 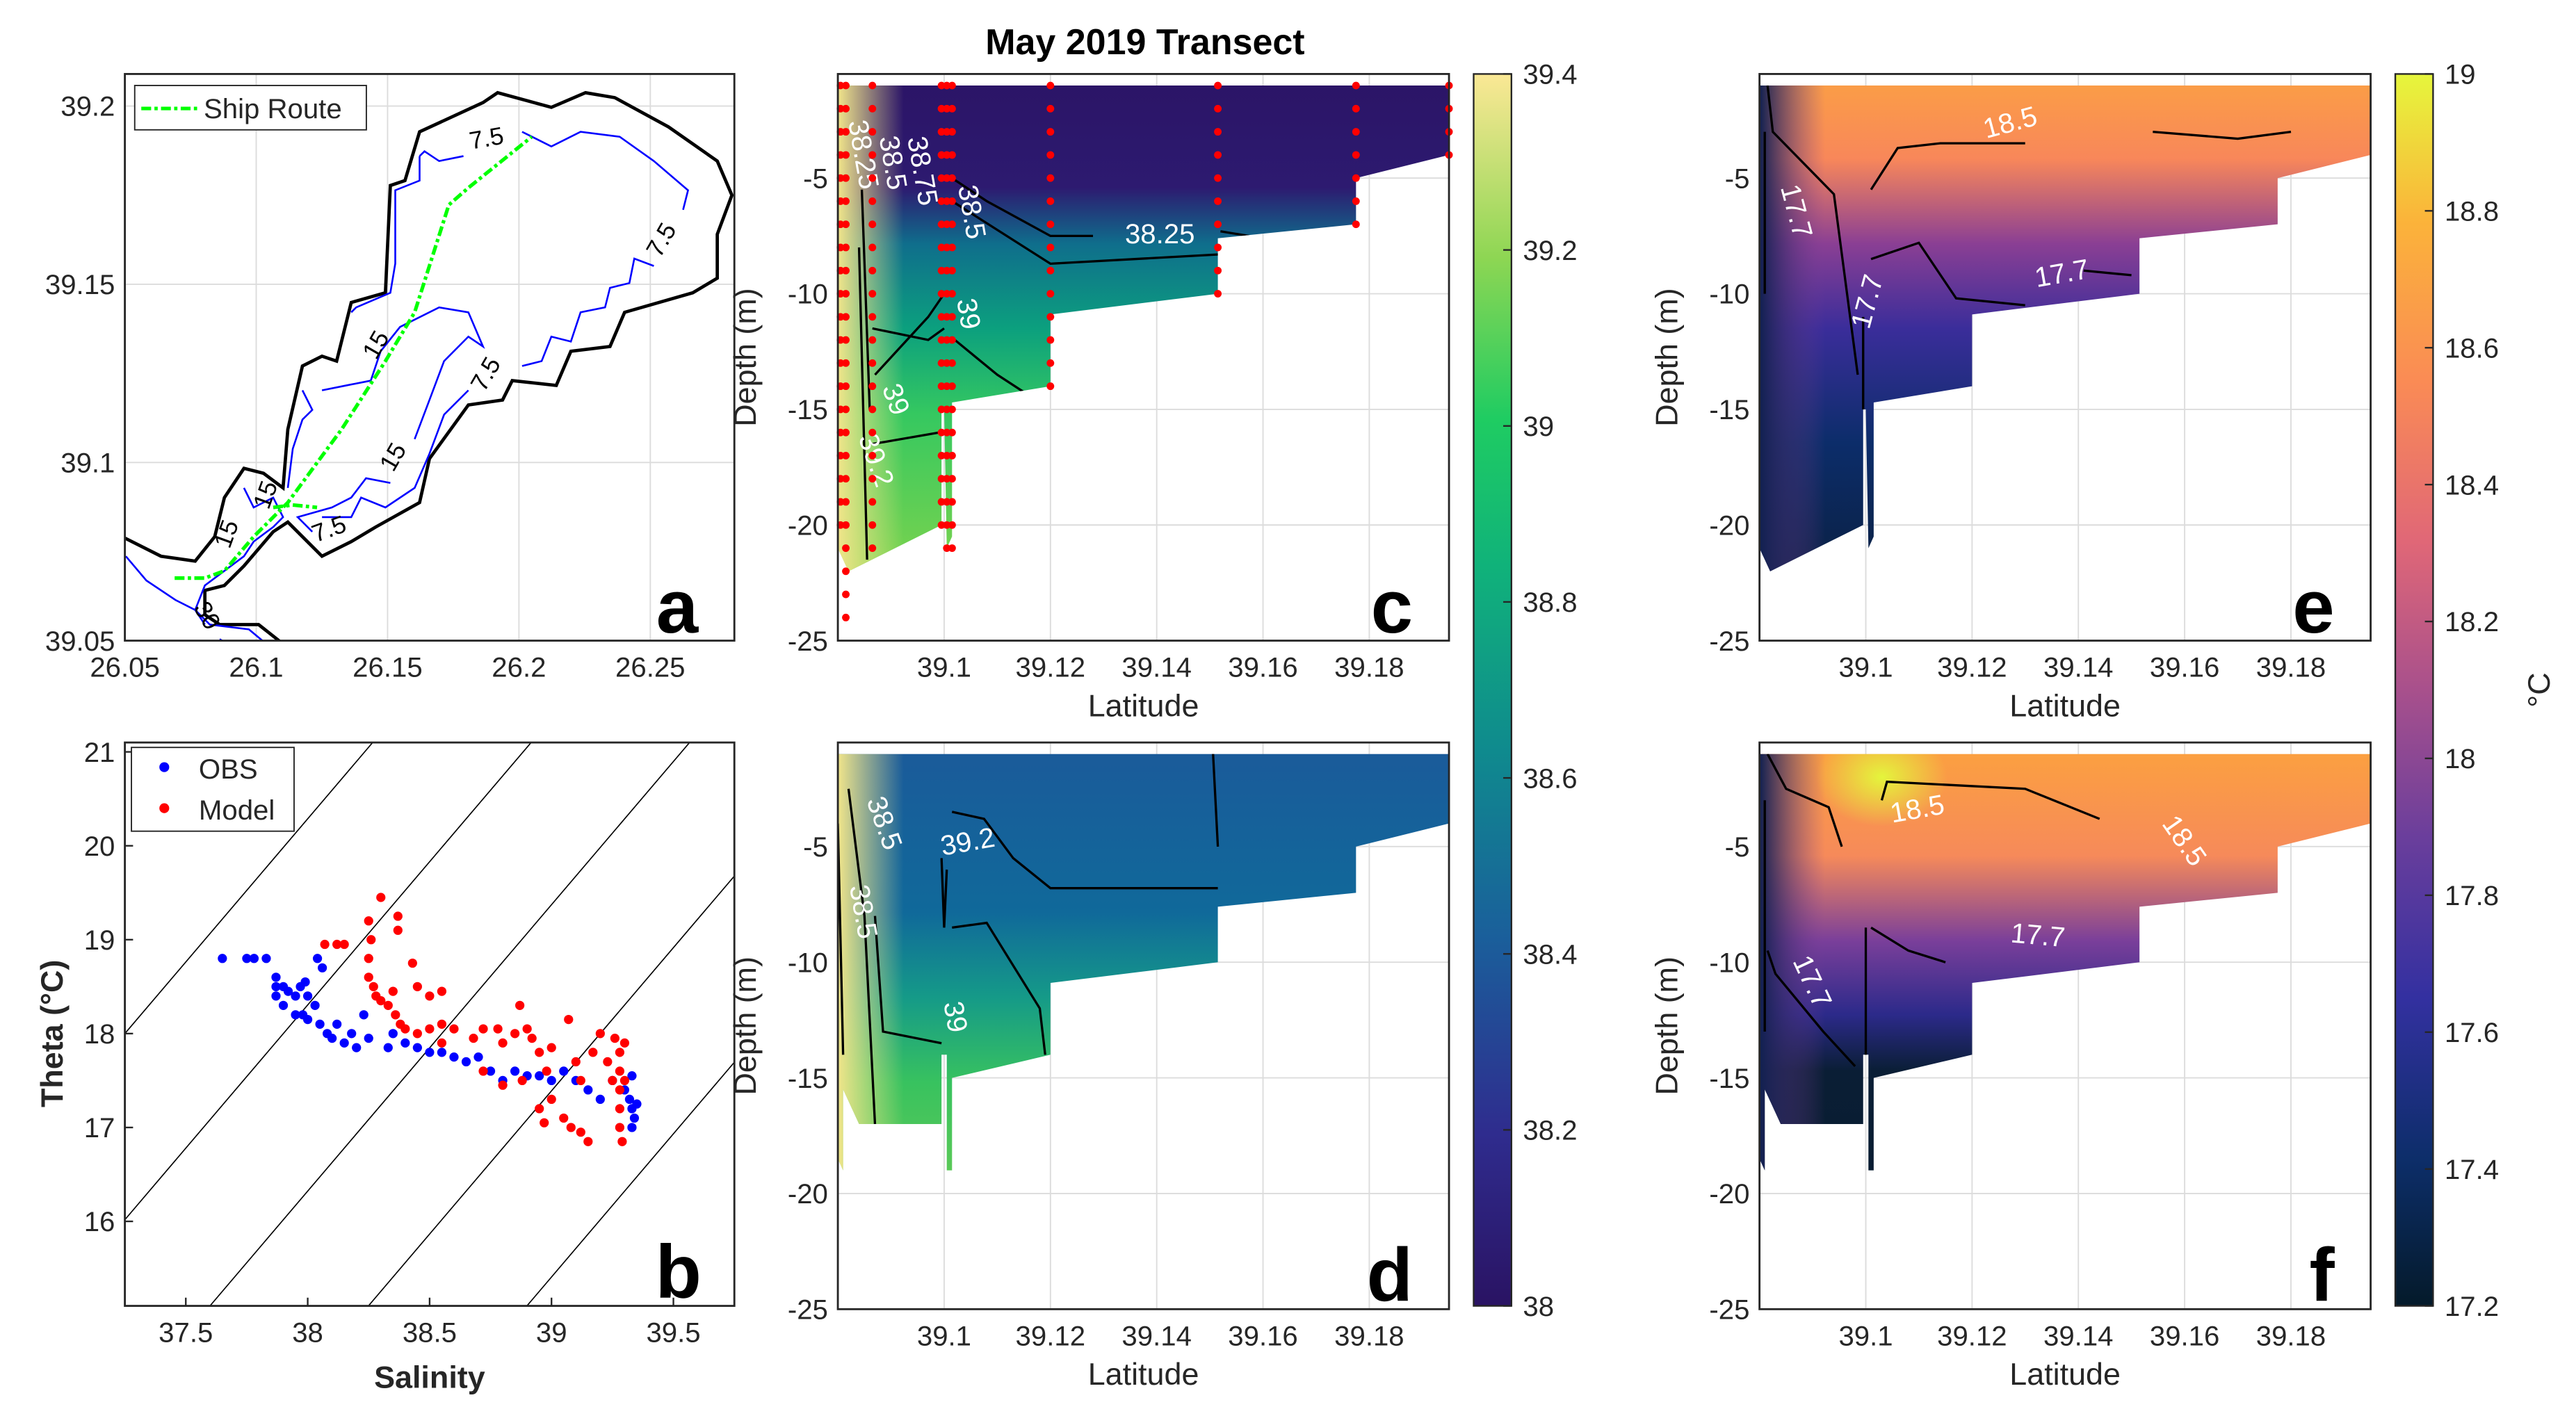 What do you see at coordinates (250, 108) in the screenshot?
I see `legend-box` at bounding box center [250, 108].